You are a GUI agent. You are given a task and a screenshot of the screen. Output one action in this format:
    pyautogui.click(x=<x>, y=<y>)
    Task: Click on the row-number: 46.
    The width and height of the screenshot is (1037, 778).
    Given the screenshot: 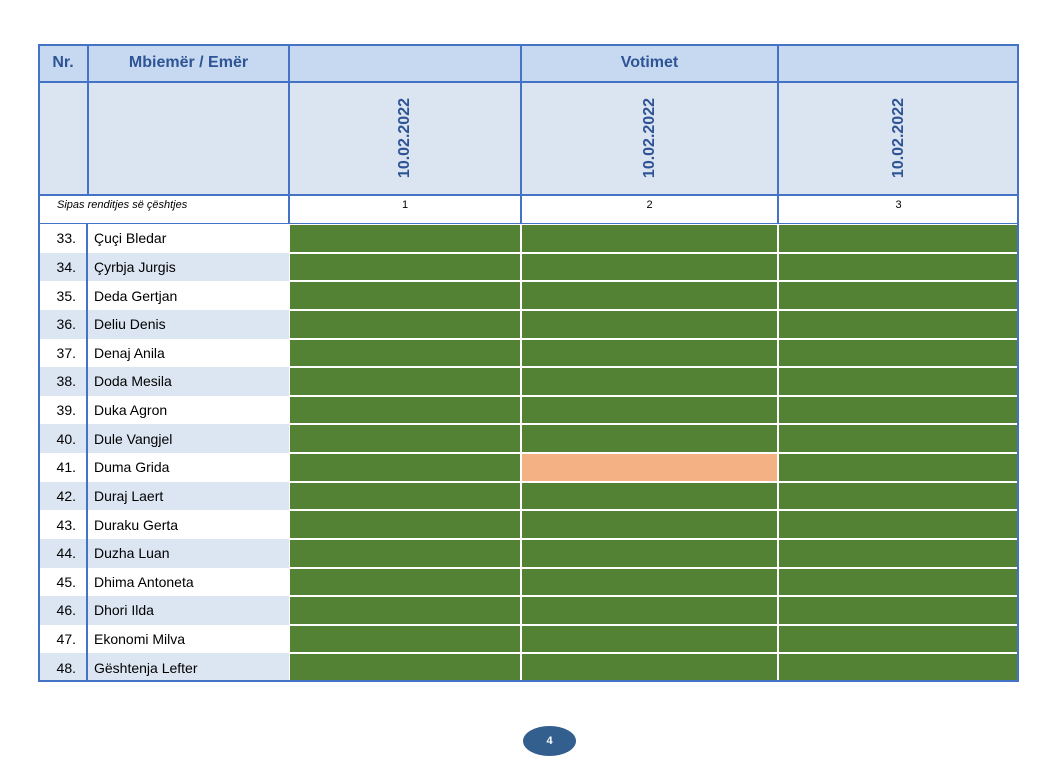 What is the action you would take?
    pyautogui.click(x=63, y=610)
    